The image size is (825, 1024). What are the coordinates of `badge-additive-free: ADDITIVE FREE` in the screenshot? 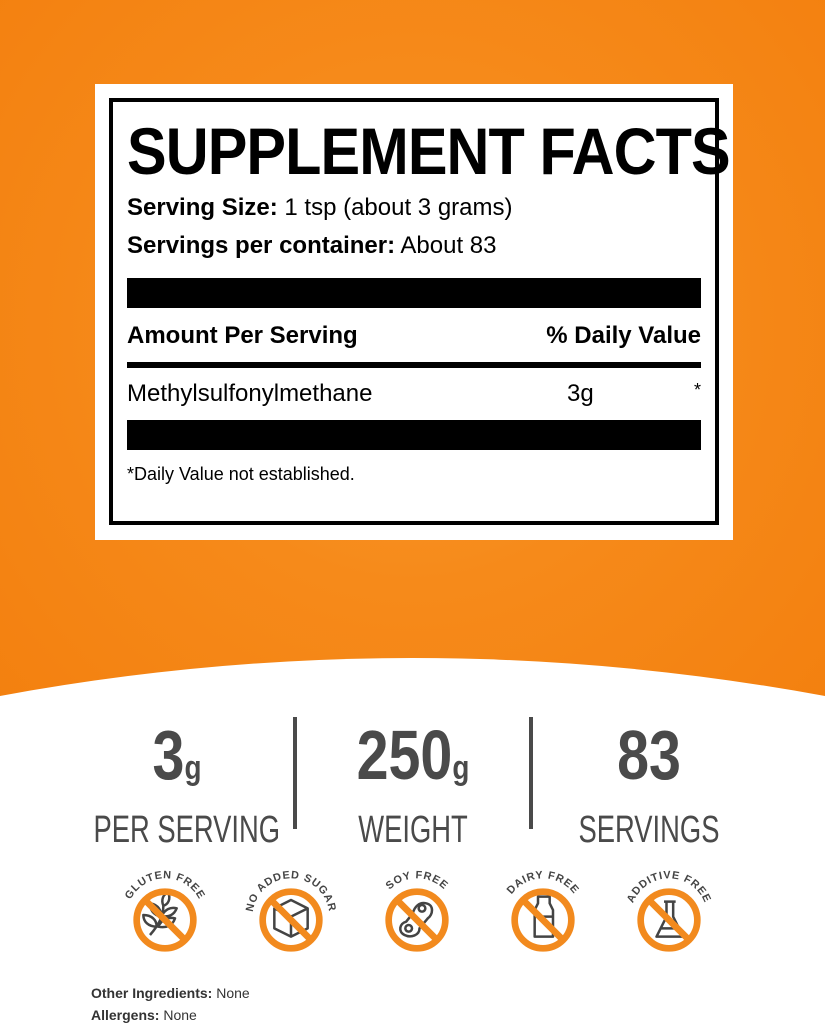 It's located at (669, 917).